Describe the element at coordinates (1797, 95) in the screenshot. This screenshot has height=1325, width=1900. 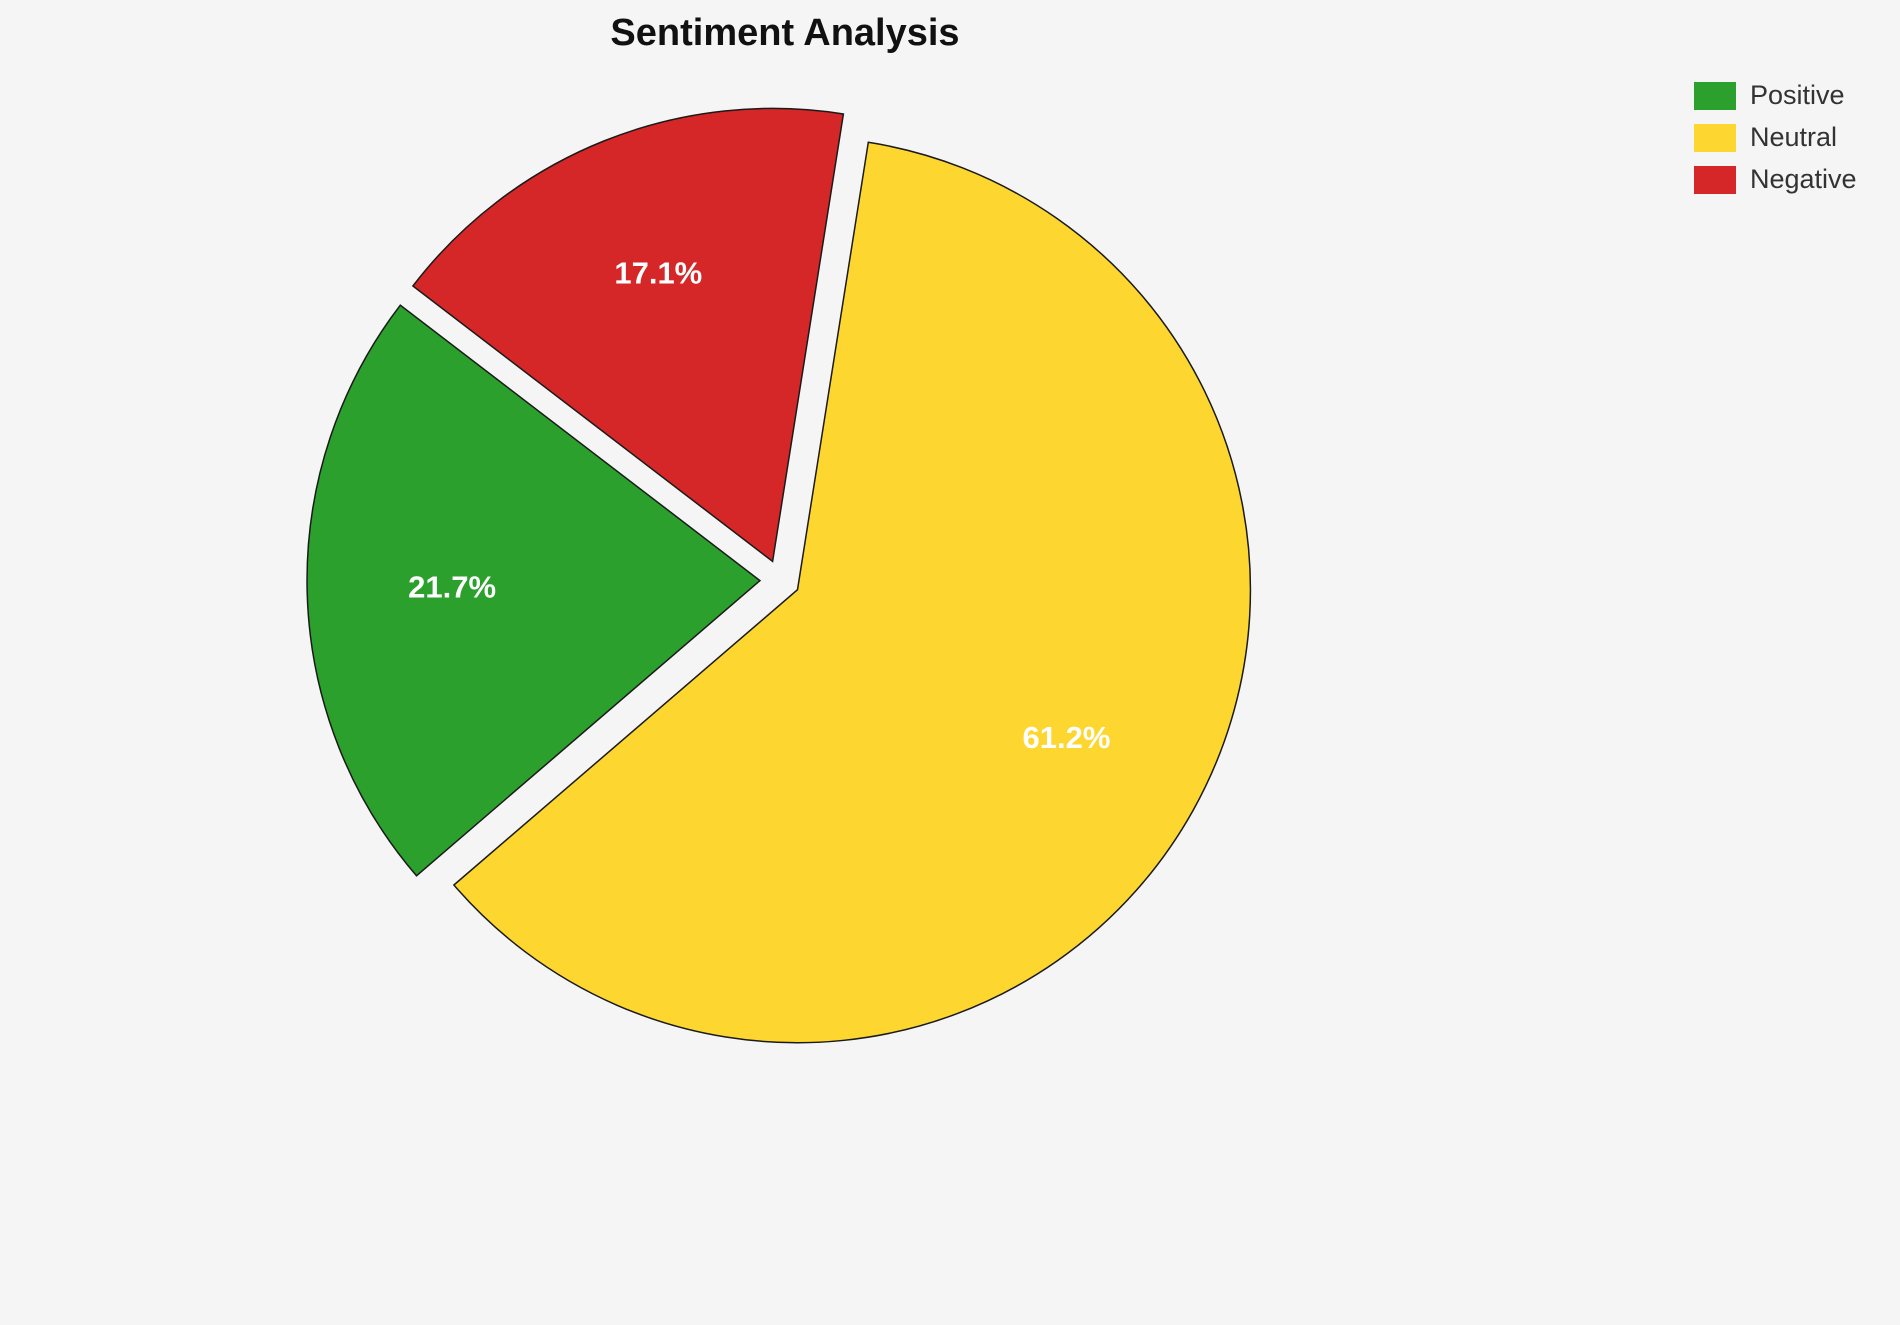
I see `legend-label-positive: Positive` at that location.